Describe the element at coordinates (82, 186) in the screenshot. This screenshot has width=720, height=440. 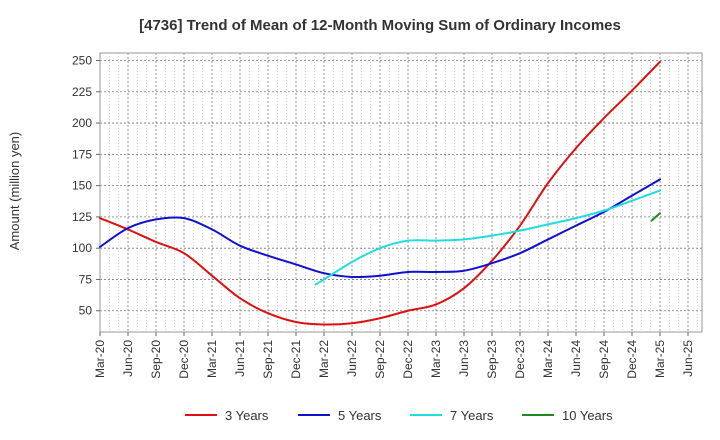
I see `y-tick-label: 150` at that location.